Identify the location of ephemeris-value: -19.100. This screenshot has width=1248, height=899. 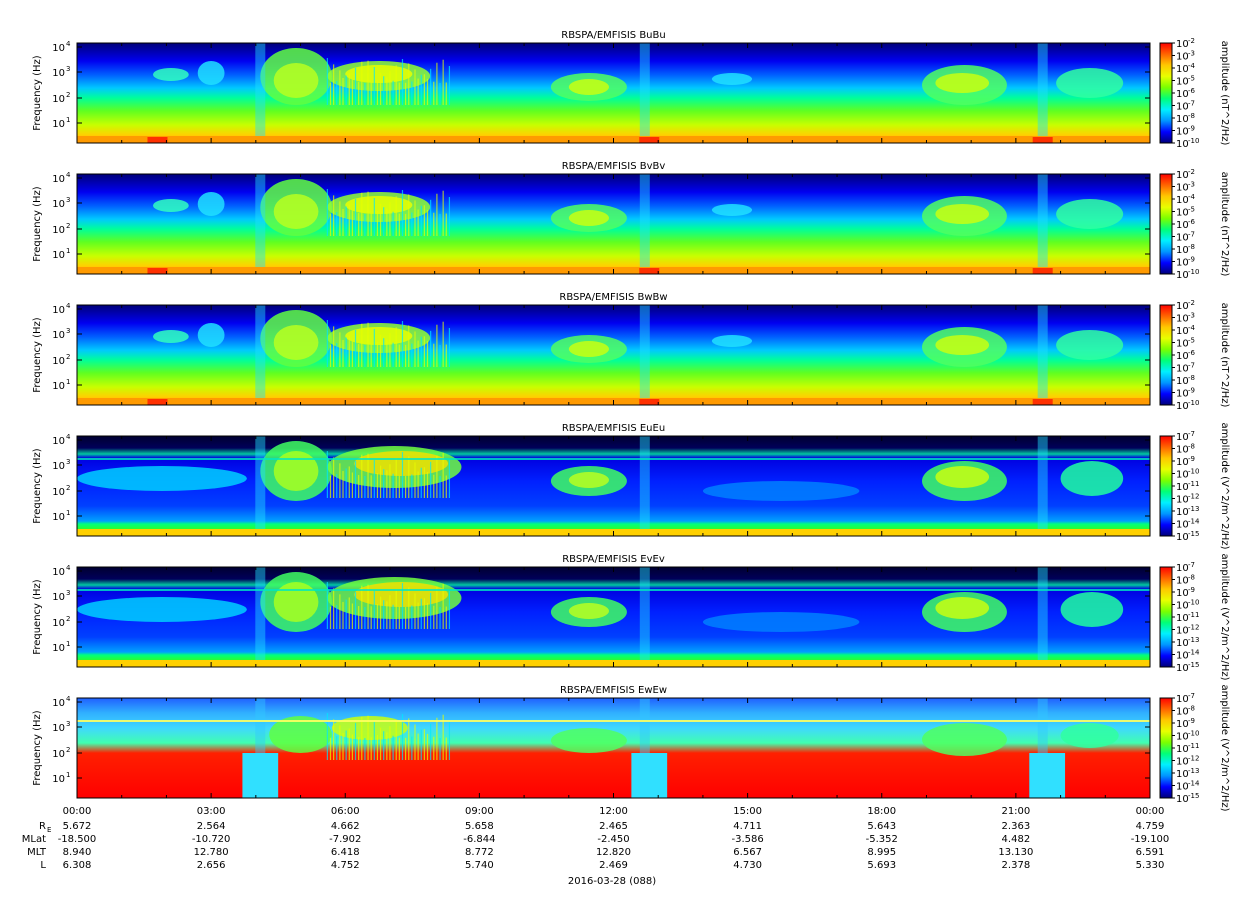
(1150, 839).